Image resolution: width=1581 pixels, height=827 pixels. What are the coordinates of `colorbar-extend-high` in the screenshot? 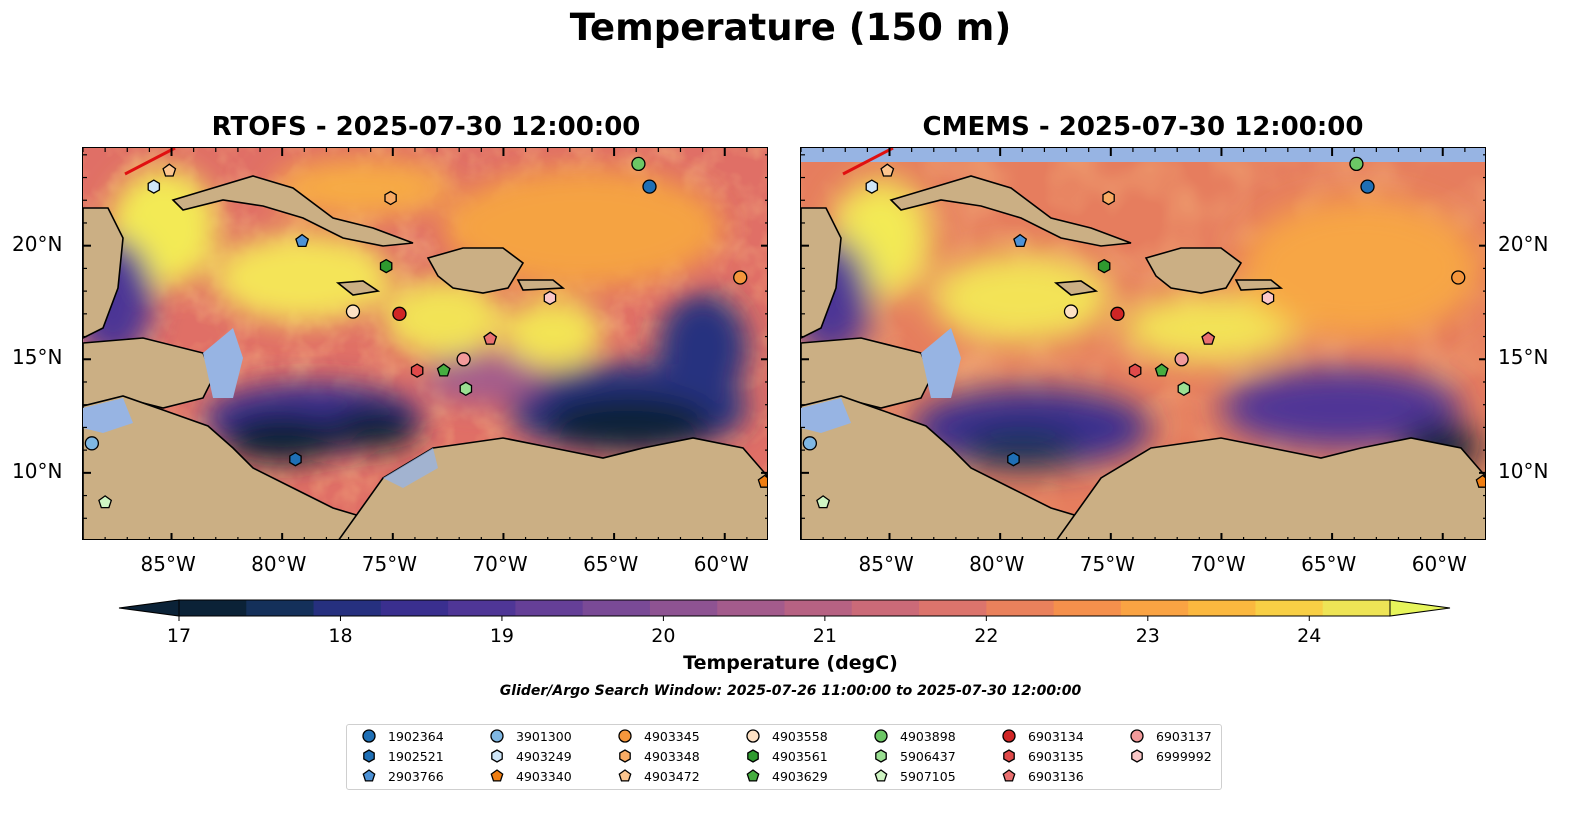 It's located at (1420, 608).